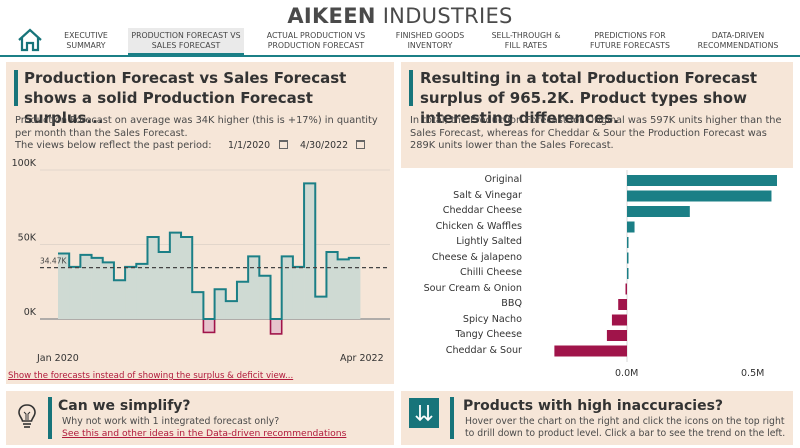  Describe the element at coordinates (489, 241) in the screenshot. I see `bar-label: Lightly Salted` at that location.